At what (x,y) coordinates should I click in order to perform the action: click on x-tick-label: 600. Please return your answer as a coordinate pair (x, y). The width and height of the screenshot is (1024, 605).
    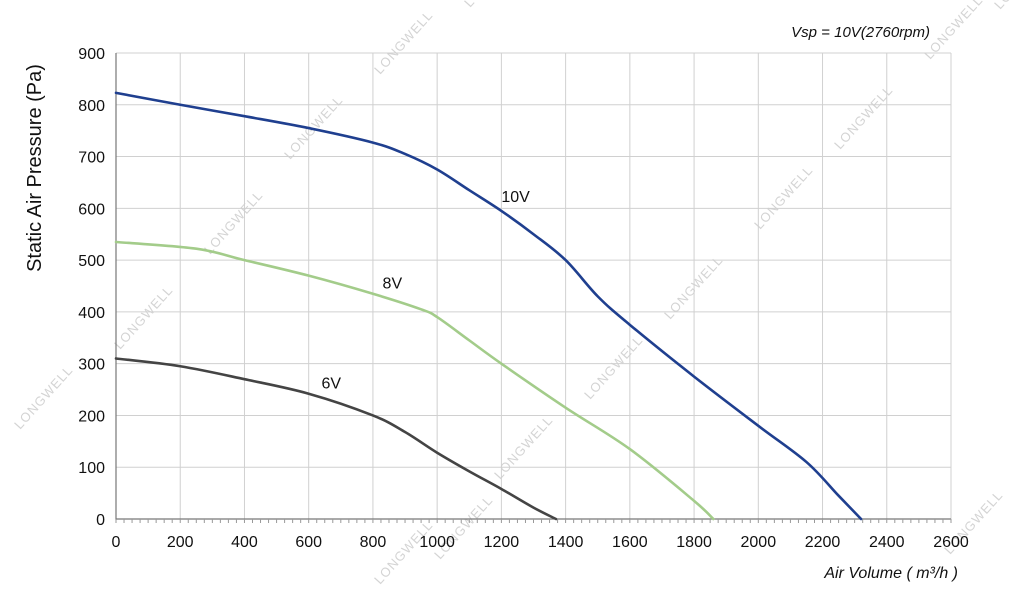
    Looking at the image, I should click on (308, 542).